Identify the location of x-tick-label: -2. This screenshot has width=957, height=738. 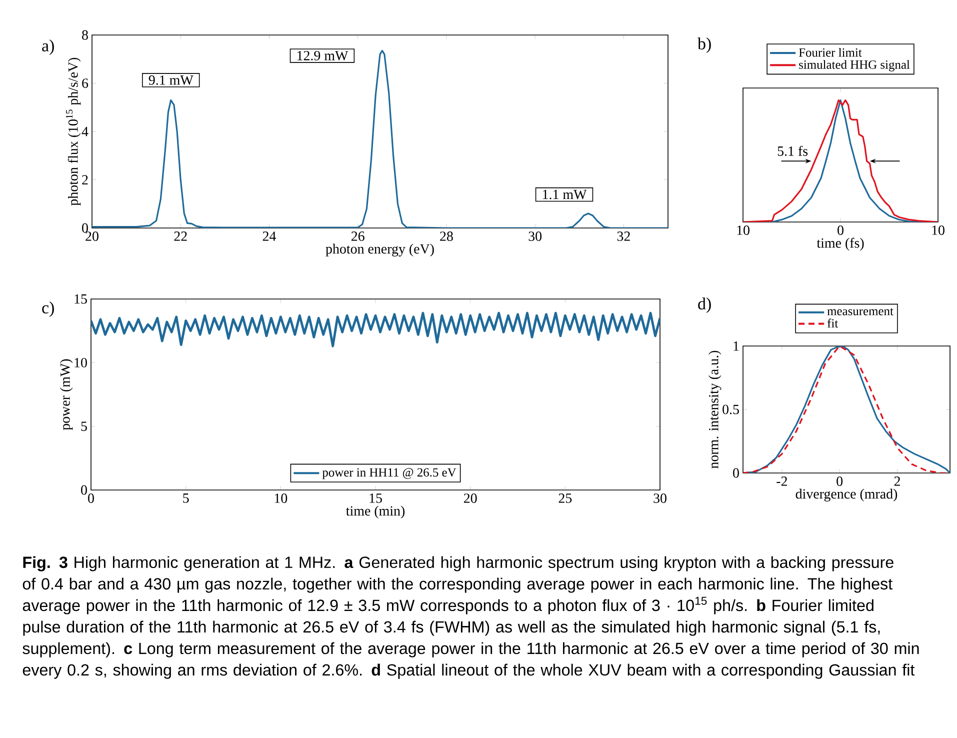
(781, 481).